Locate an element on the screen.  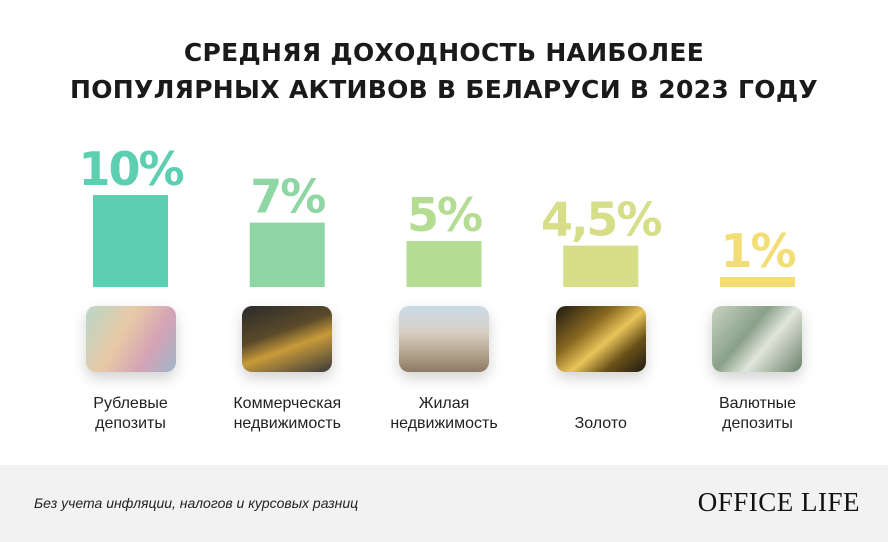
category-label-3: Золото is located at coordinates (601, 424).